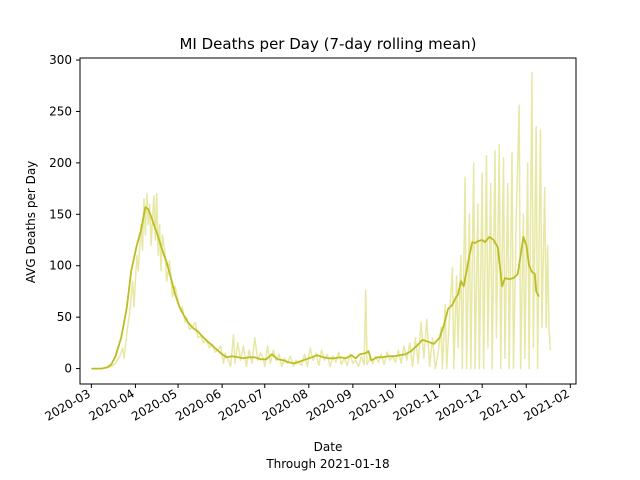 This screenshot has width=640, height=480. I want to click on y-tick-label: 250, so click(60, 111).